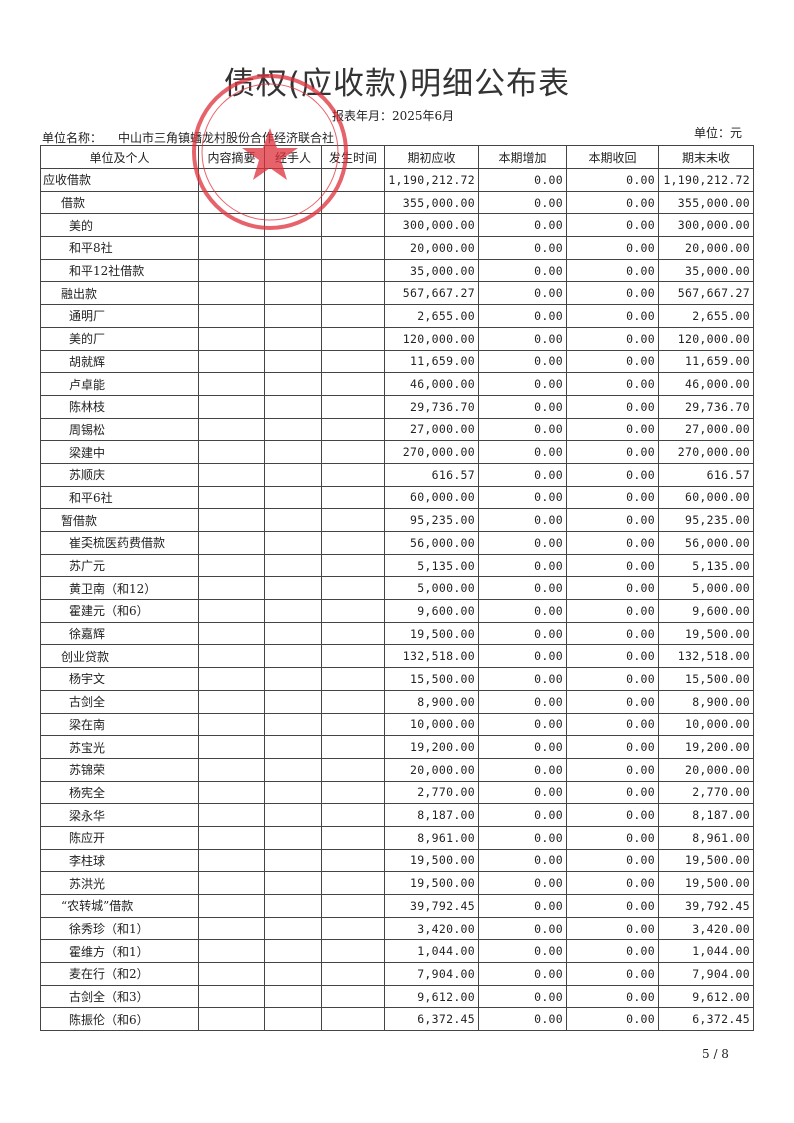 The height and width of the screenshot is (1123, 794). I want to click on opening-receivable-cell: 8,961.00, so click(431, 837).